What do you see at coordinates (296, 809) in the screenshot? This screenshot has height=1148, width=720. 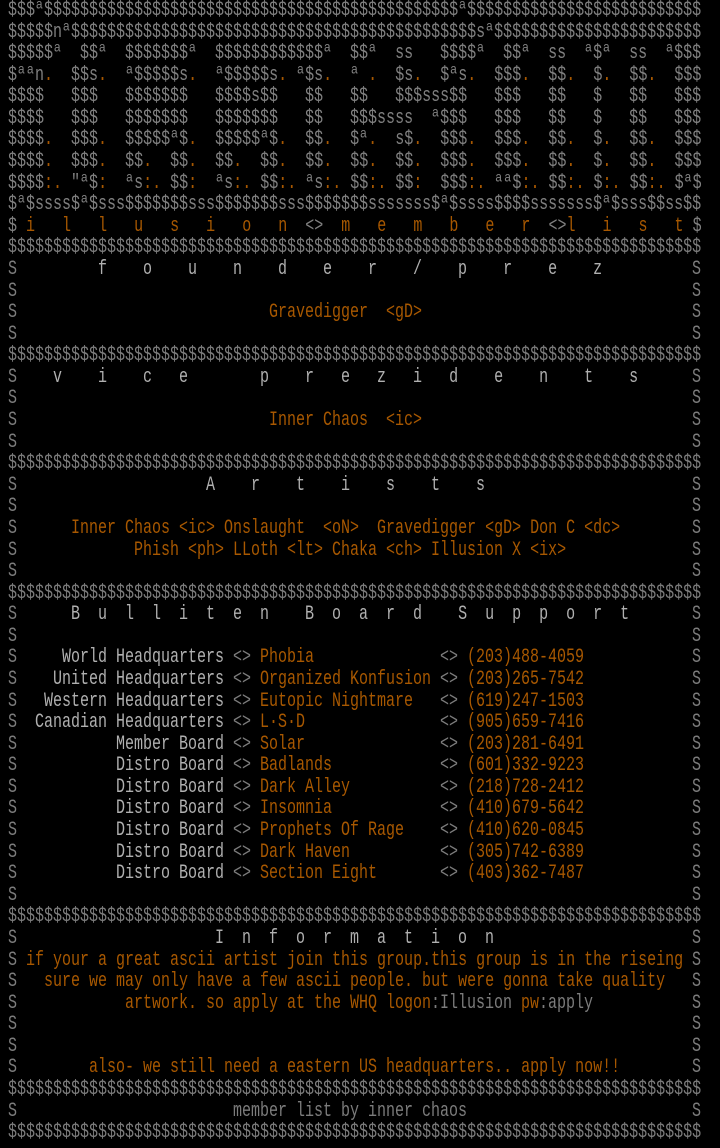 I see `board-name: Insomnia` at bounding box center [296, 809].